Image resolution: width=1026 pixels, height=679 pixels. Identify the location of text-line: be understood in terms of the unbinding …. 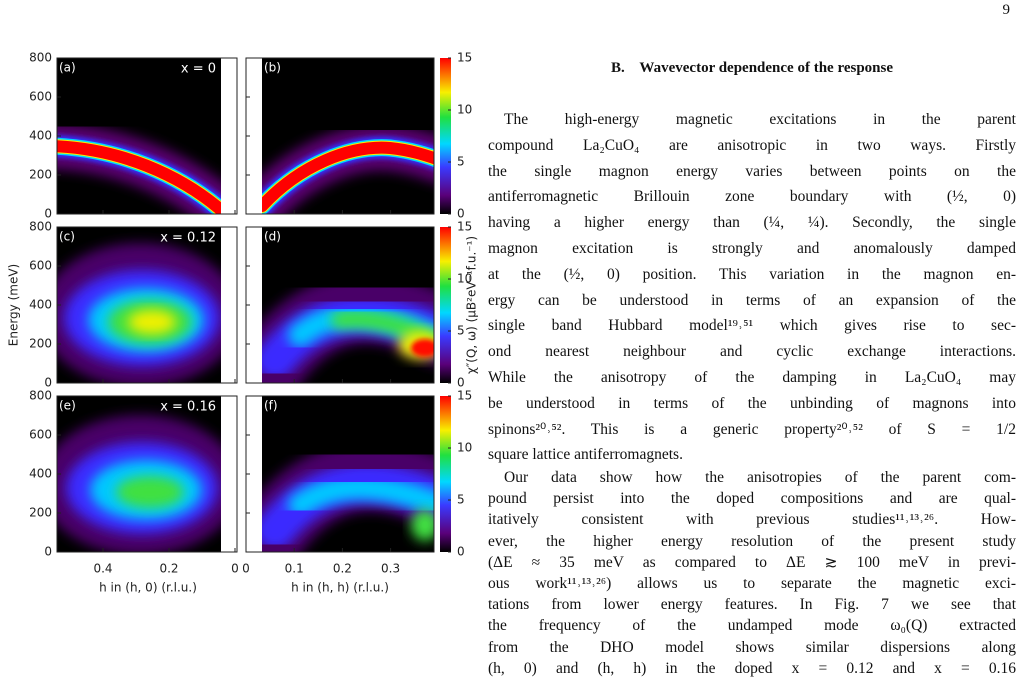
(752, 403).